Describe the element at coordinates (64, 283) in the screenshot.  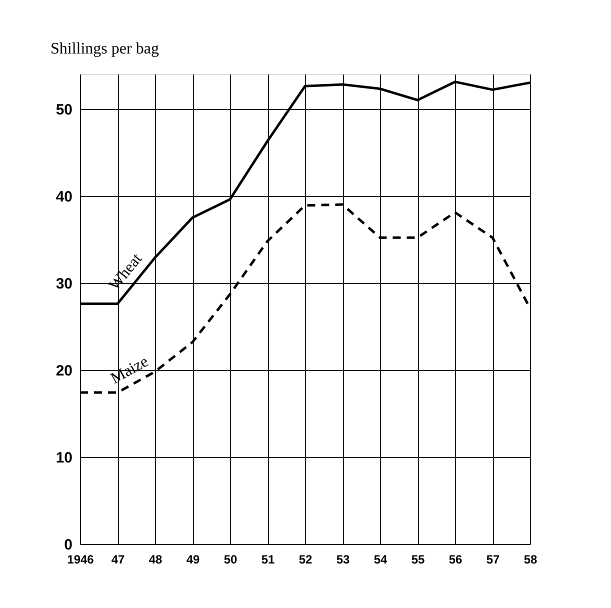
I see `y-tick-label: 30` at that location.